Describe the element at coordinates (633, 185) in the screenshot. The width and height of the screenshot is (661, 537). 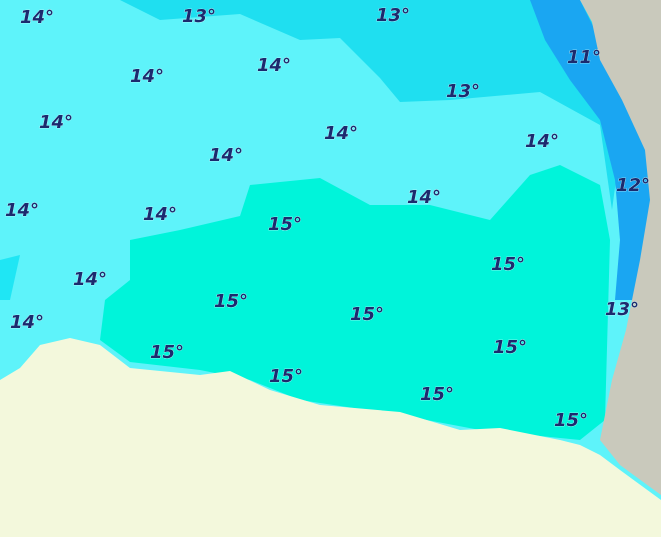
I see `temperature-label: 12°` at that location.